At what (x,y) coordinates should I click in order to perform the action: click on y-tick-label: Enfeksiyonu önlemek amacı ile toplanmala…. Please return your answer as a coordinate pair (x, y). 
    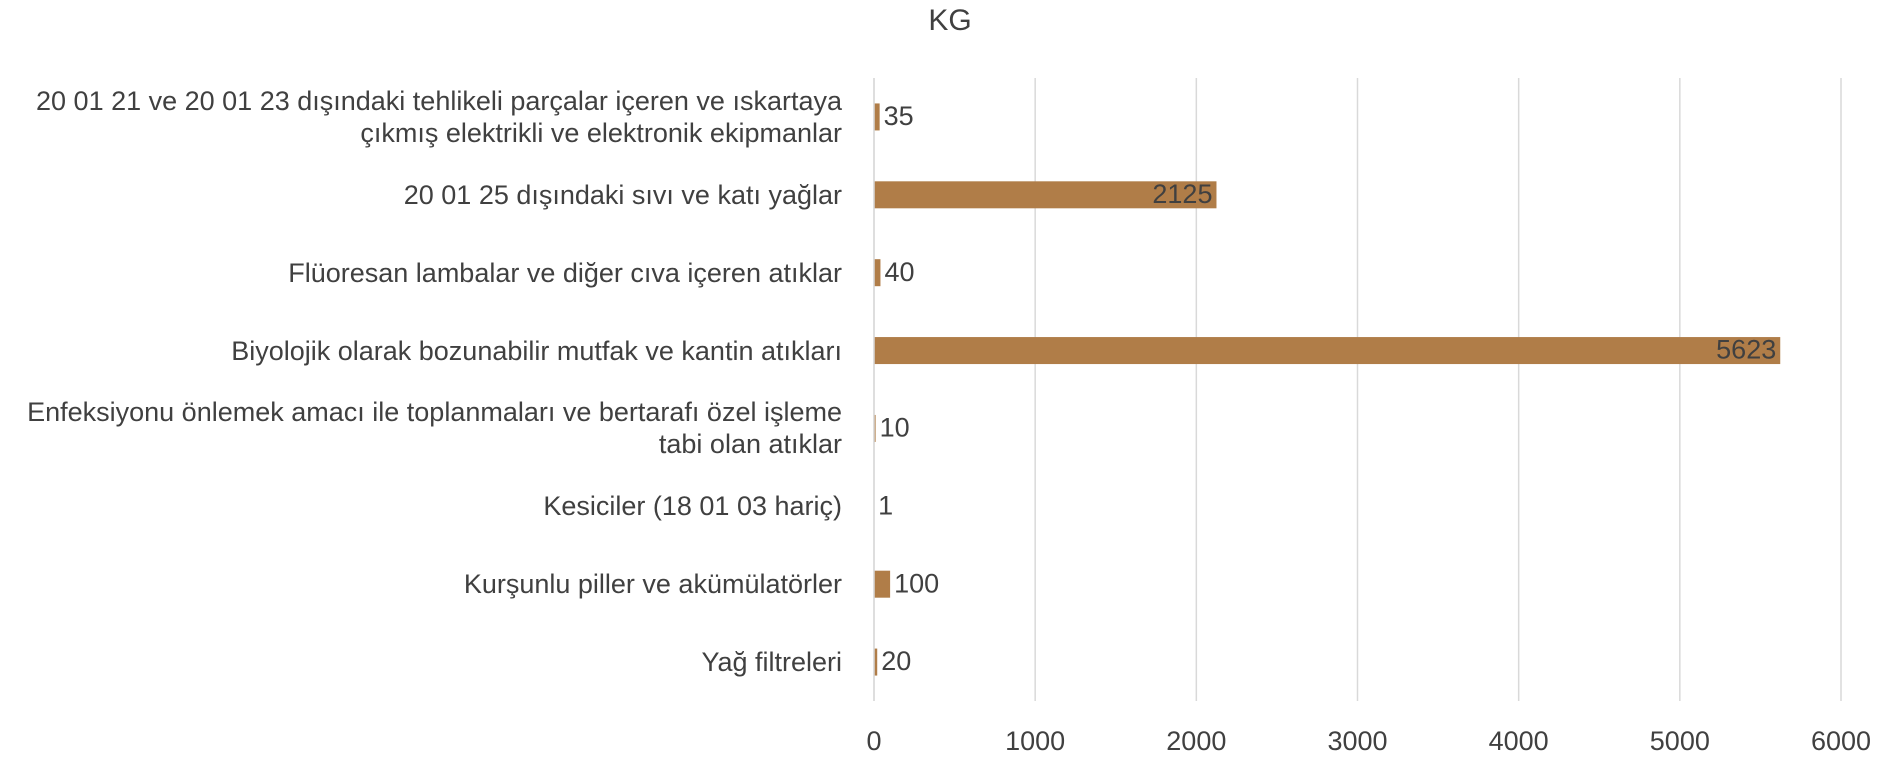
    Looking at the image, I should click on (434, 428).